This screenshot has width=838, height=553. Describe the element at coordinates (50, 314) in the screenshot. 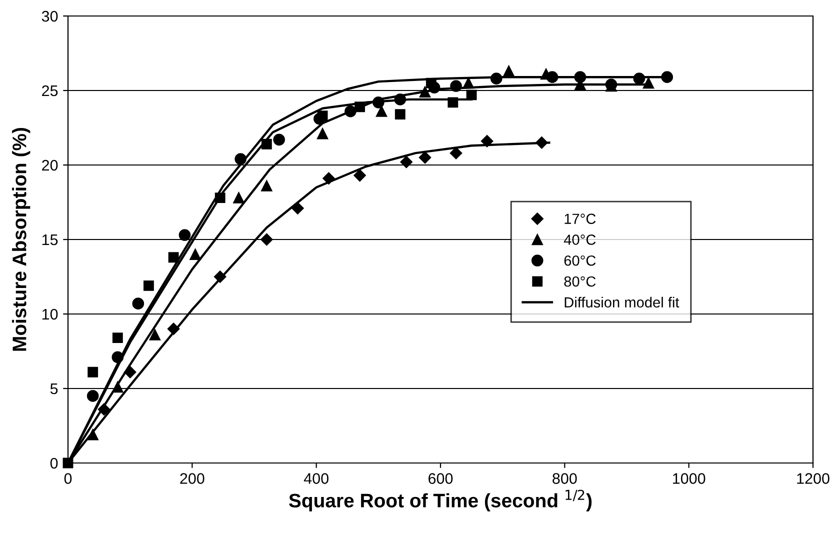

I see `y-tick-label: 10` at that location.